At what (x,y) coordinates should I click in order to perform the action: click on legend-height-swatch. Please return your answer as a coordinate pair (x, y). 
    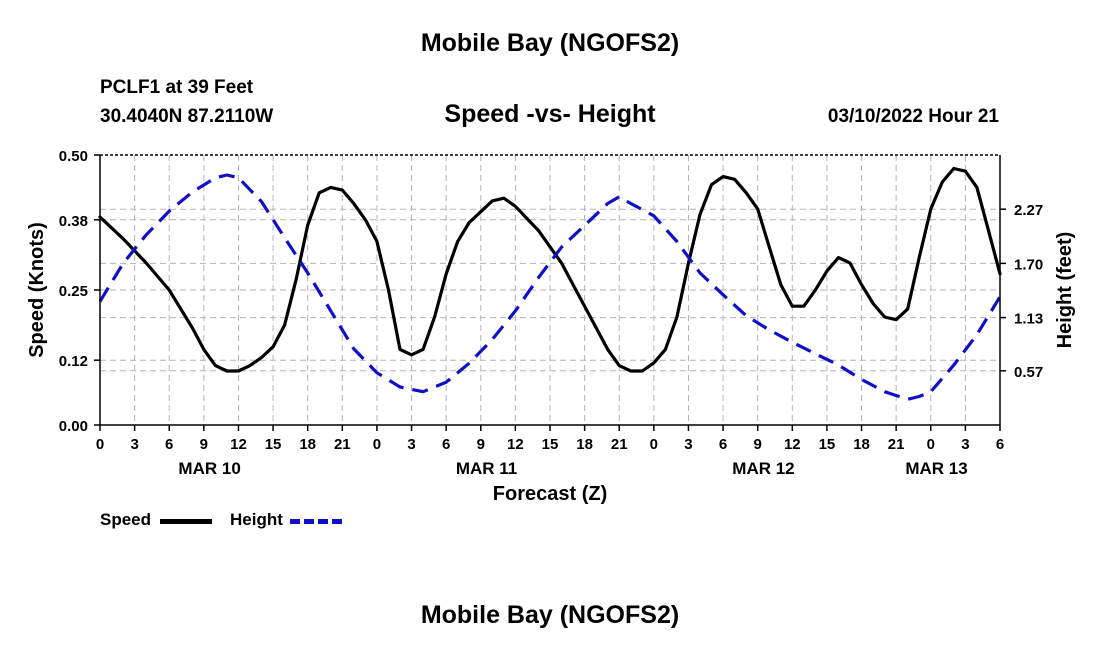
    Looking at the image, I should click on (316, 521).